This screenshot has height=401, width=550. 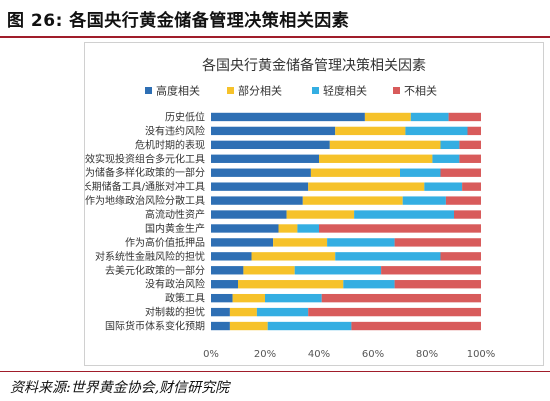 I want to click on category-label: 高流动性资产, so click(x=175, y=214).